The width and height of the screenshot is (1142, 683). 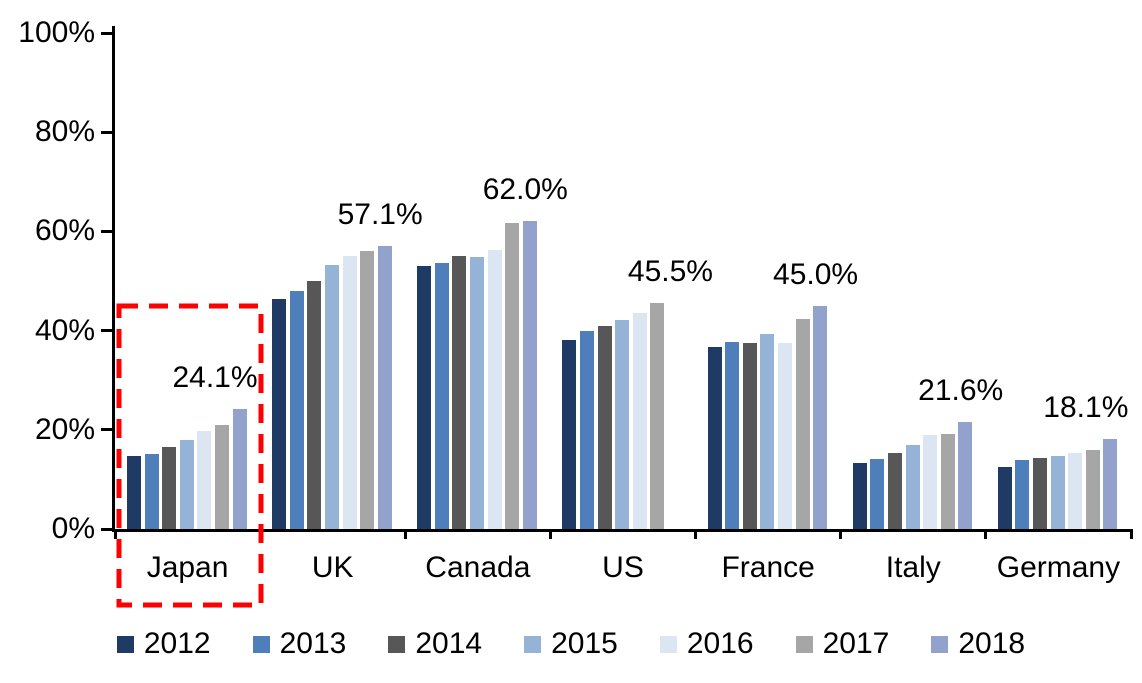 What do you see at coordinates (64, 330) in the screenshot?
I see `y-tick-label-40-: 40%` at bounding box center [64, 330].